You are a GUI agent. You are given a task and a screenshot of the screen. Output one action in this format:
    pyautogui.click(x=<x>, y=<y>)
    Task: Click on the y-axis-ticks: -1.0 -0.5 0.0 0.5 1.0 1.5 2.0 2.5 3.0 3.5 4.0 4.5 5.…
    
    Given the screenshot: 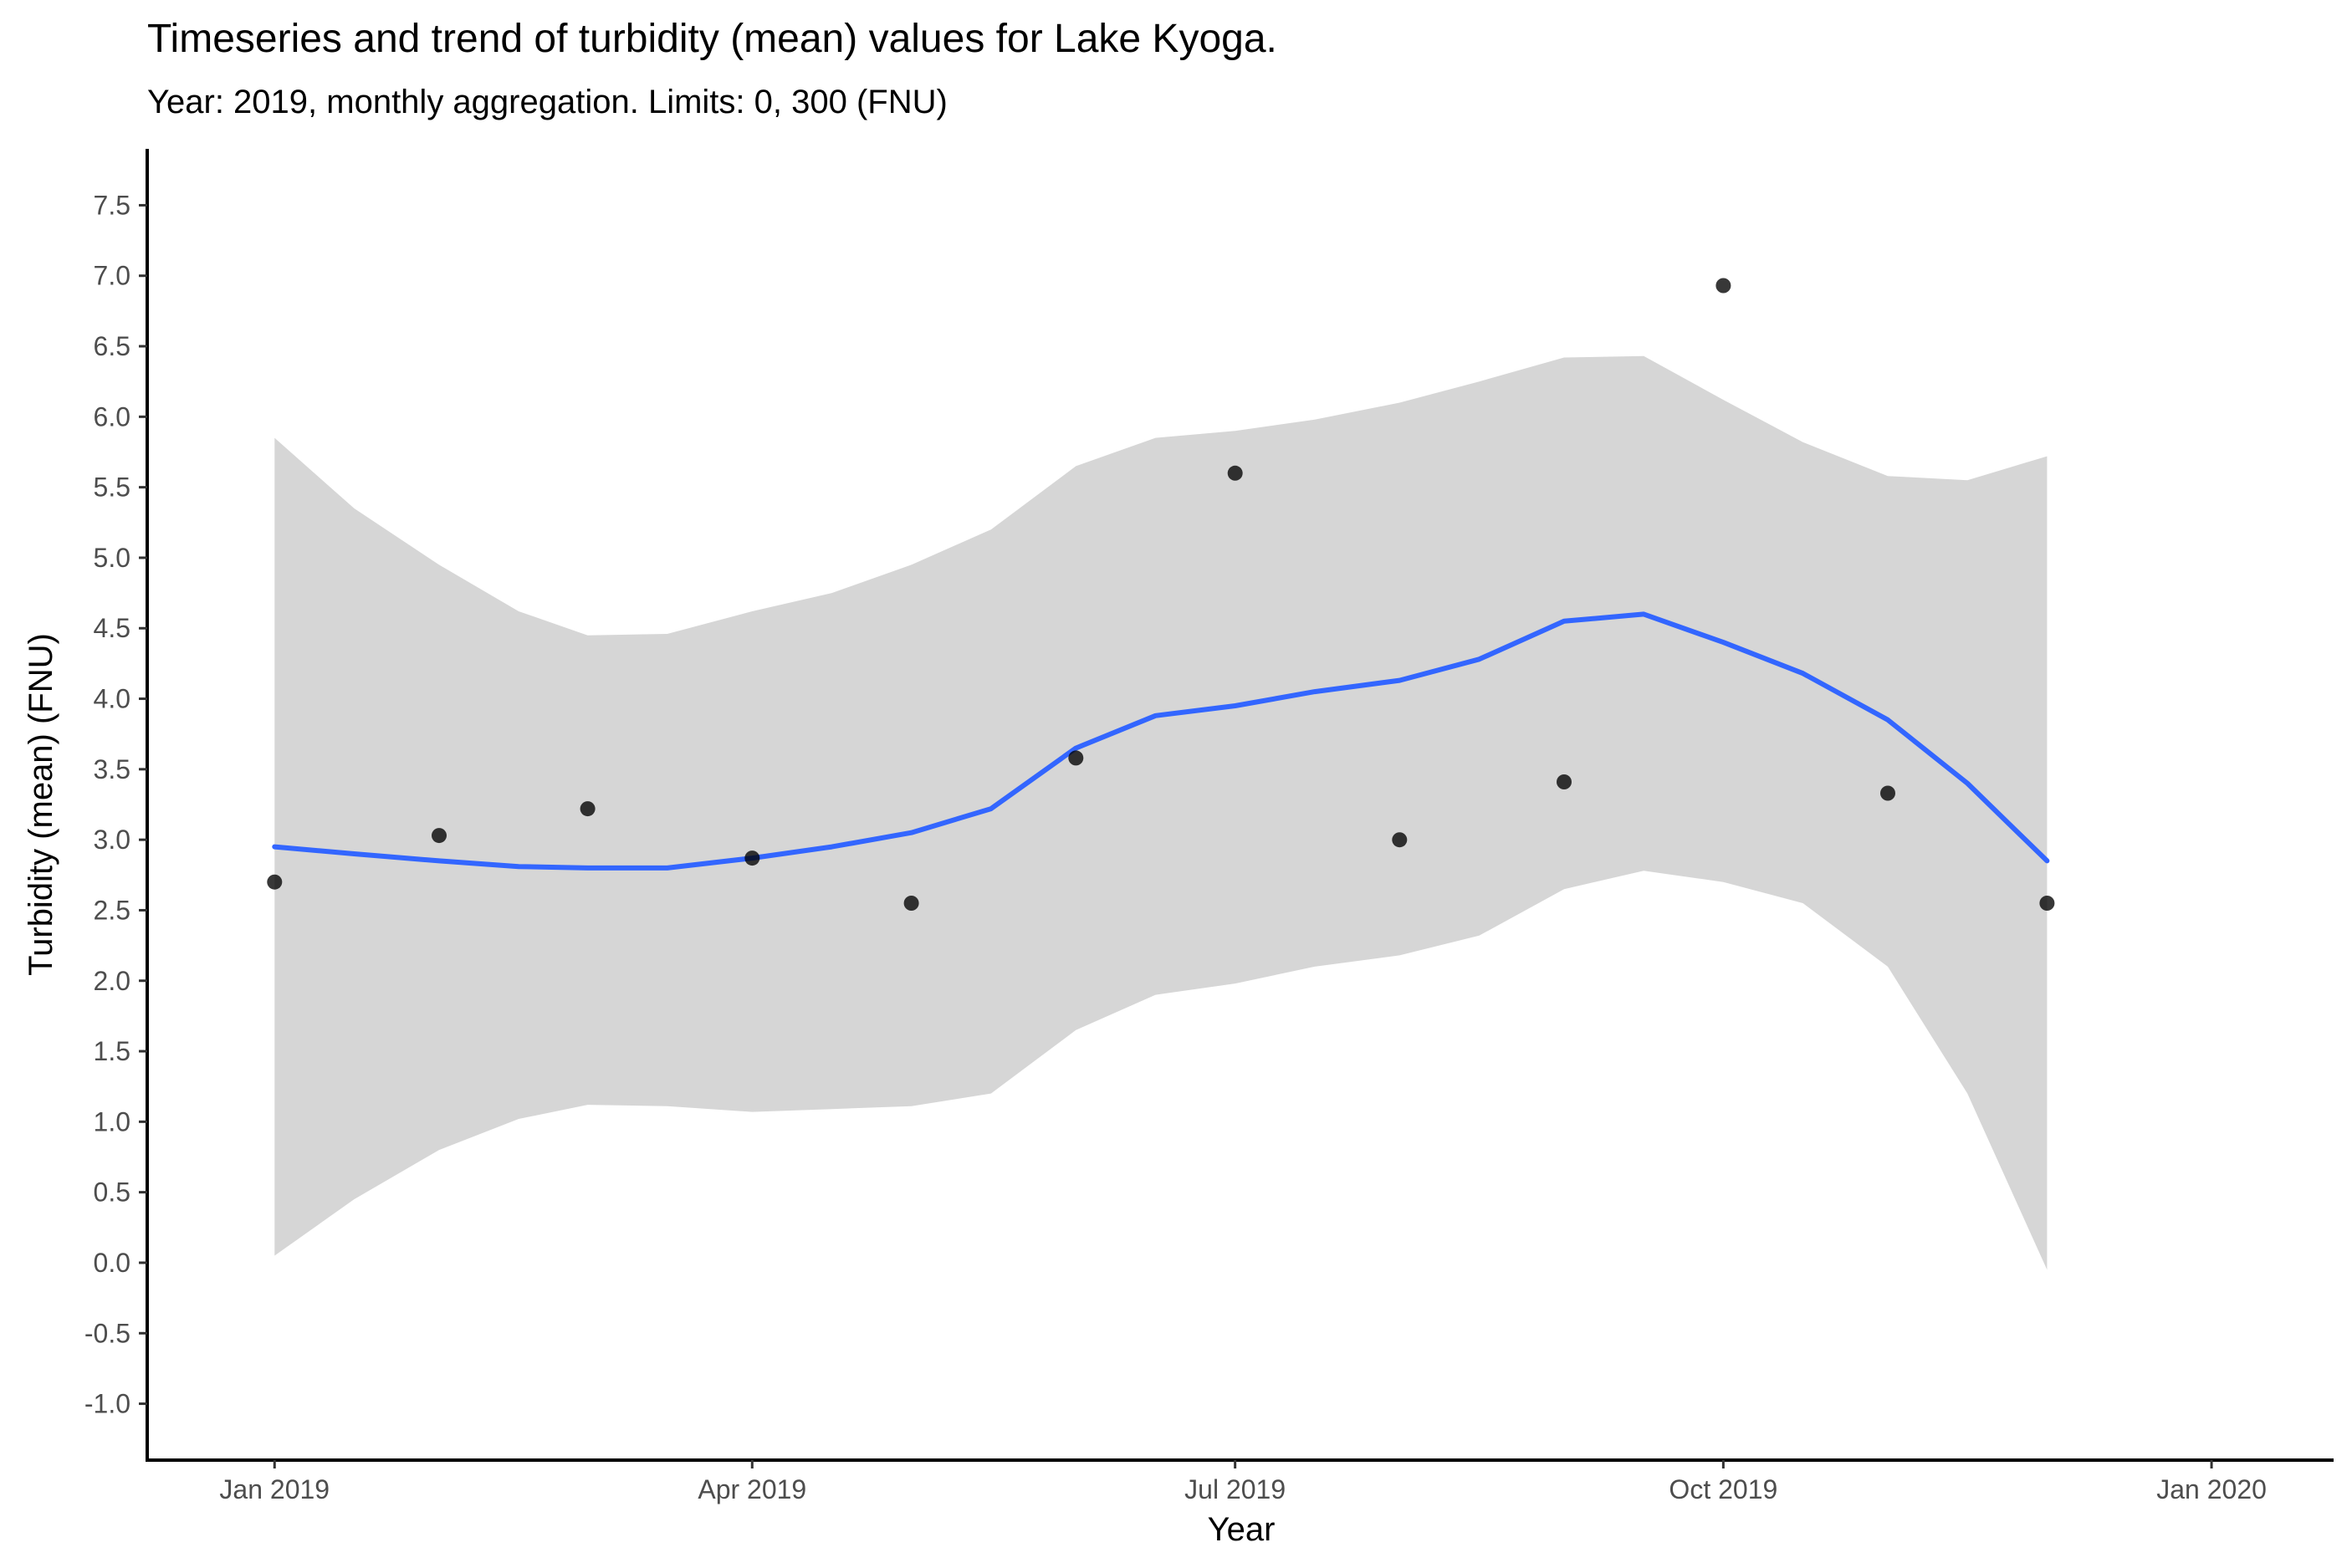 What is the action you would take?
    pyautogui.click(x=115, y=804)
    